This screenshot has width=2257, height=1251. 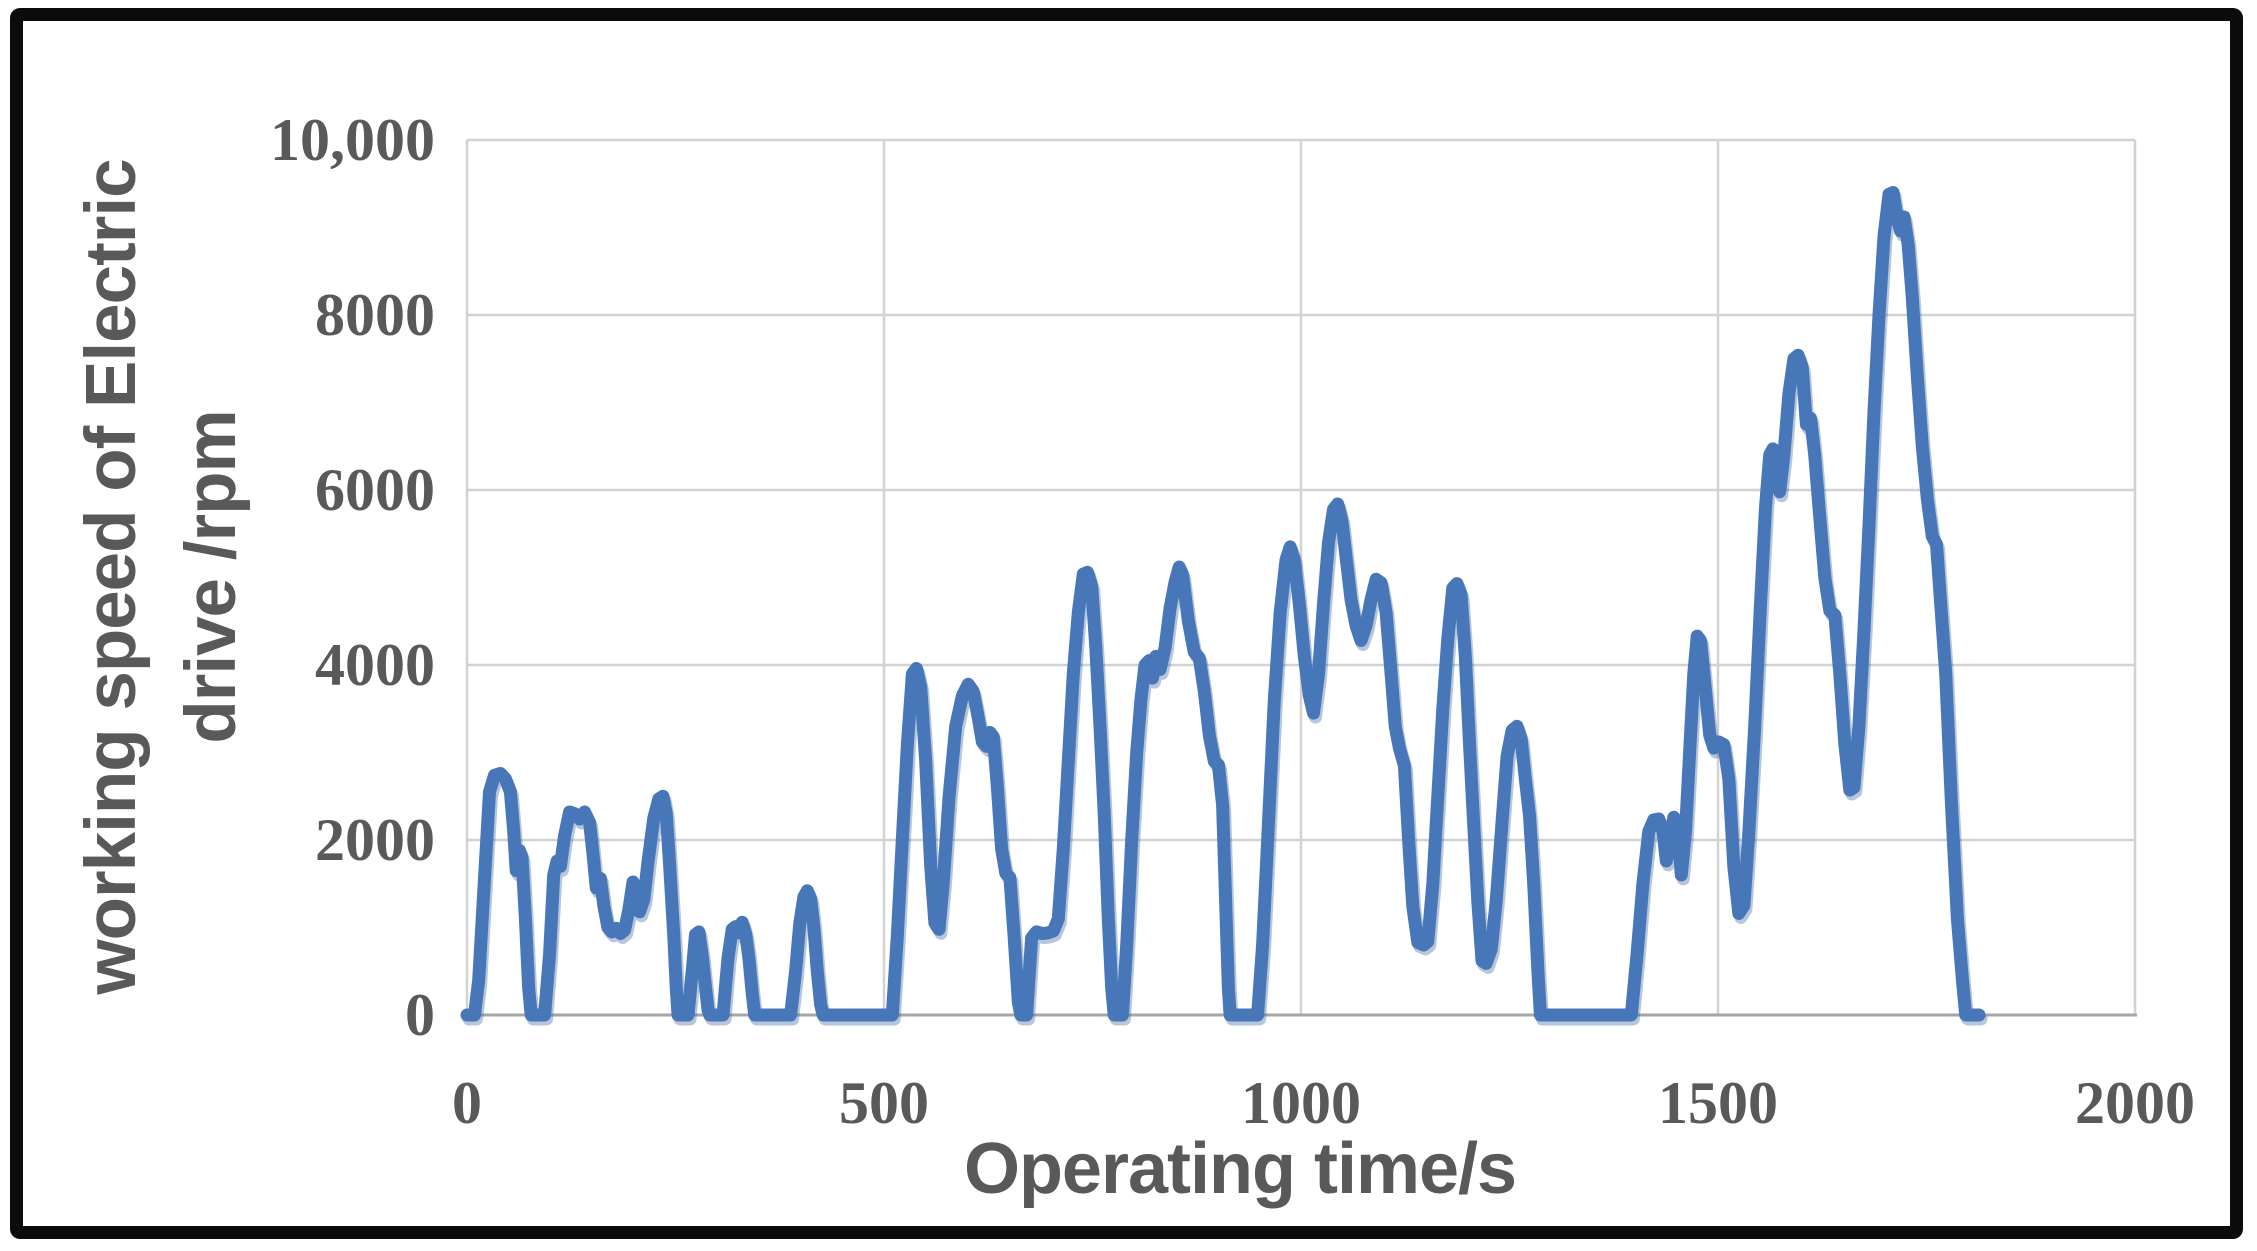 I want to click on x-tick-label: 0, so click(x=467, y=1103).